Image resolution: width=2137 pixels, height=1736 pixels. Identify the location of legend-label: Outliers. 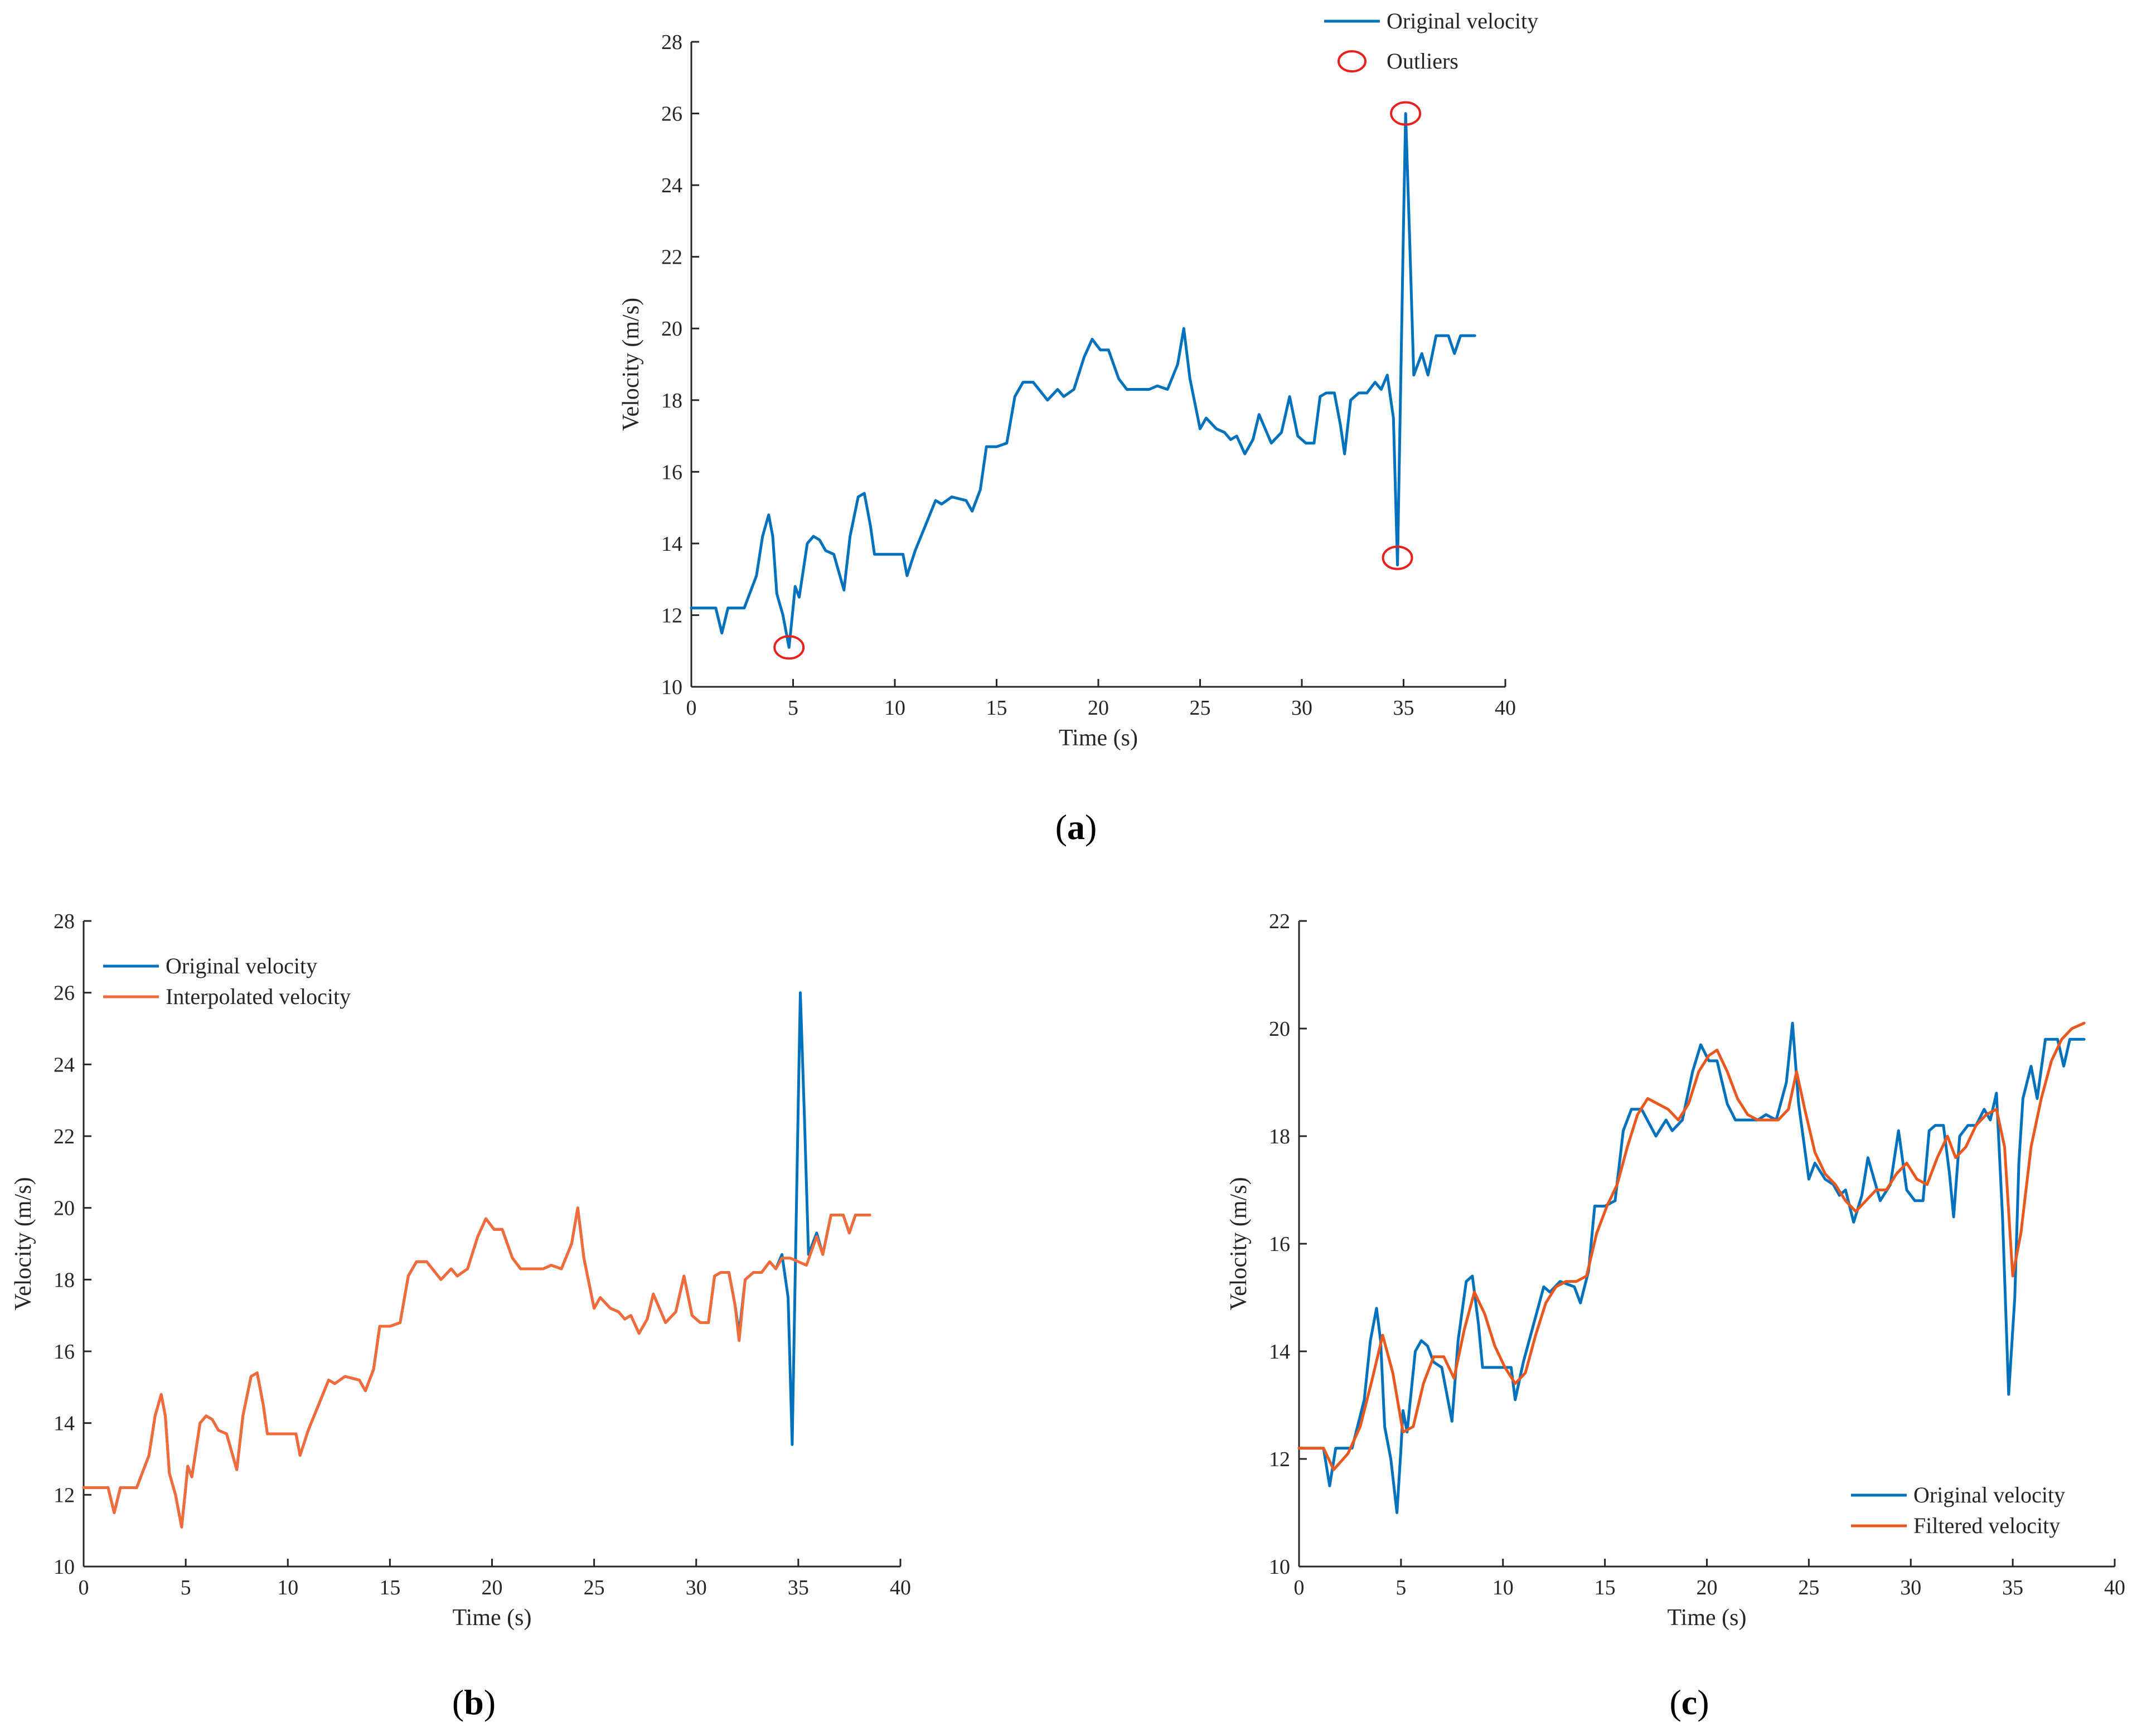
(1422, 62).